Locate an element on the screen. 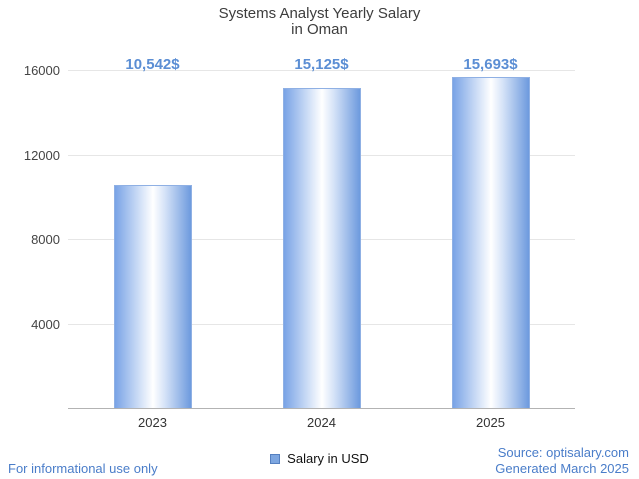 The image size is (639, 479). bar-2023 is located at coordinates (152, 296).